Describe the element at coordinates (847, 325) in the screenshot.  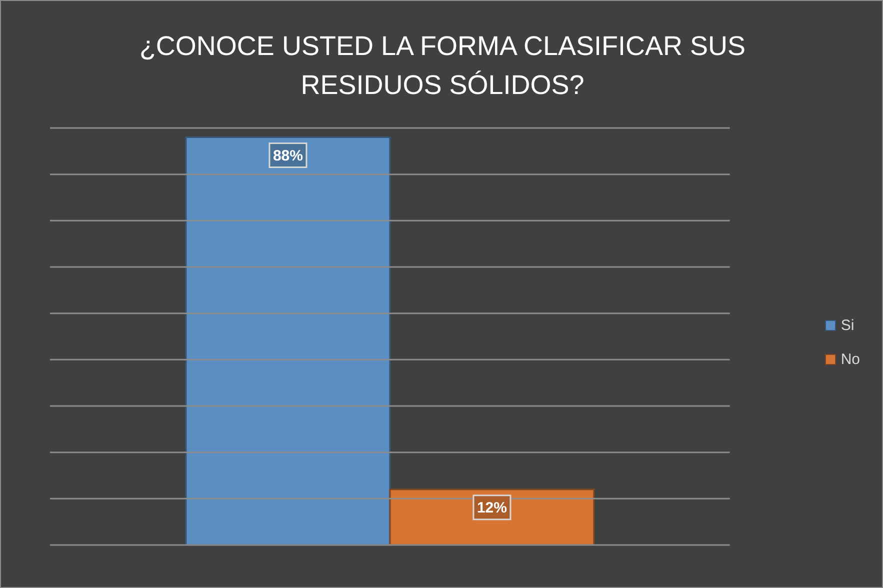
I see `legend-label: Si` at that location.